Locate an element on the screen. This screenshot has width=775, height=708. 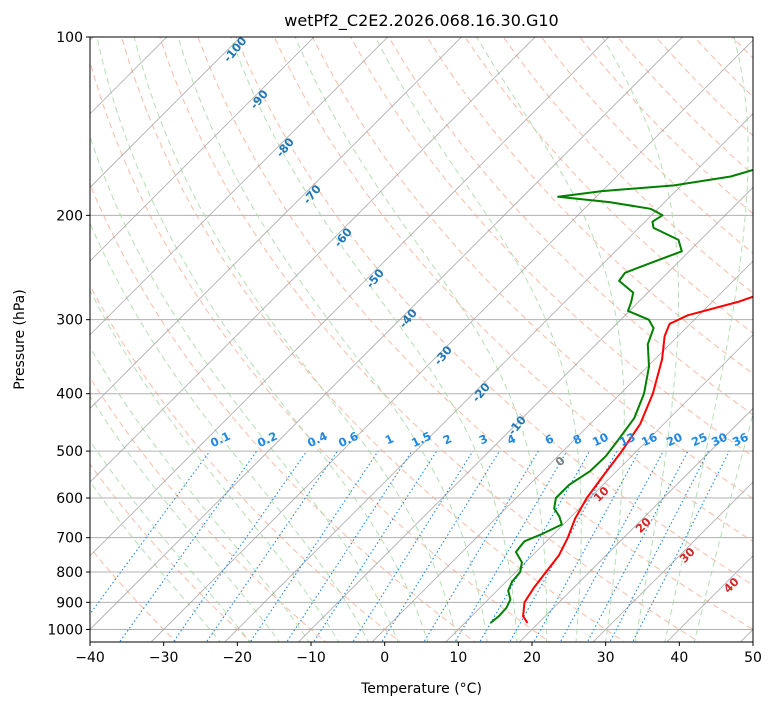
dry-adiabat-label: -50 is located at coordinates (375, 278).